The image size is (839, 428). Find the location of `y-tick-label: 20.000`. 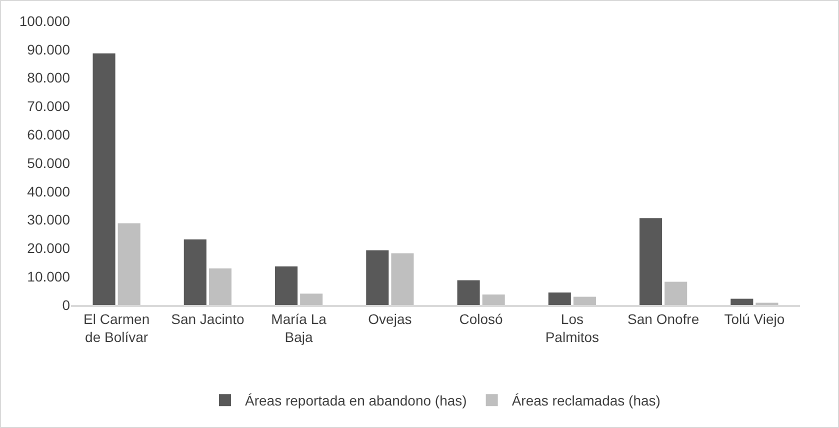

y-tick-label: 20.000 is located at coordinates (48, 248).